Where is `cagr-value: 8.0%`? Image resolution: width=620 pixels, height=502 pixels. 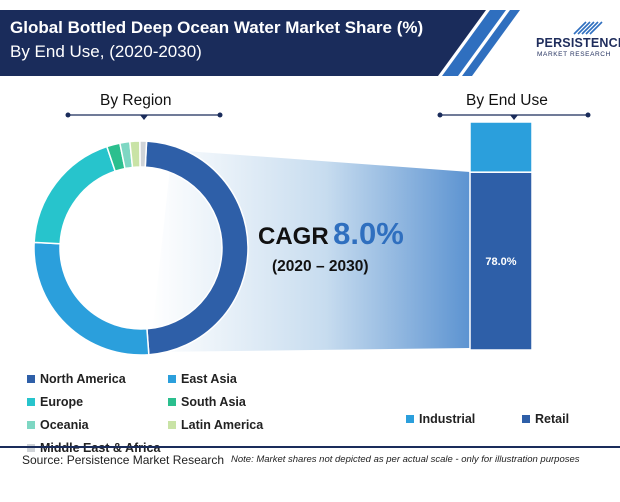
cagr-value: 8.0% is located at coordinates (368, 233).